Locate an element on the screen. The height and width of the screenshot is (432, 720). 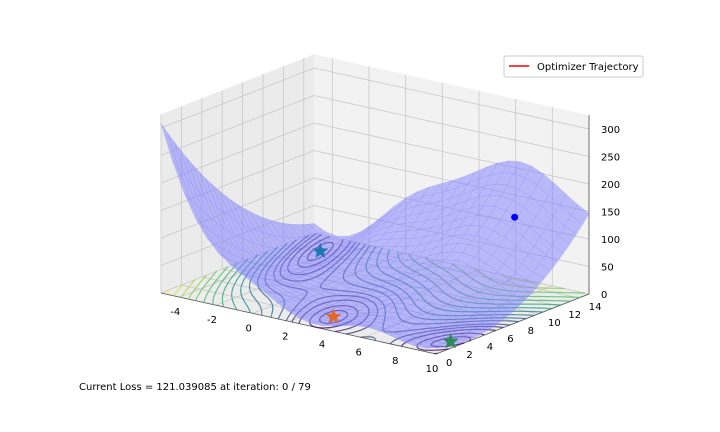
z-tick-label: 50 is located at coordinates (607, 268).